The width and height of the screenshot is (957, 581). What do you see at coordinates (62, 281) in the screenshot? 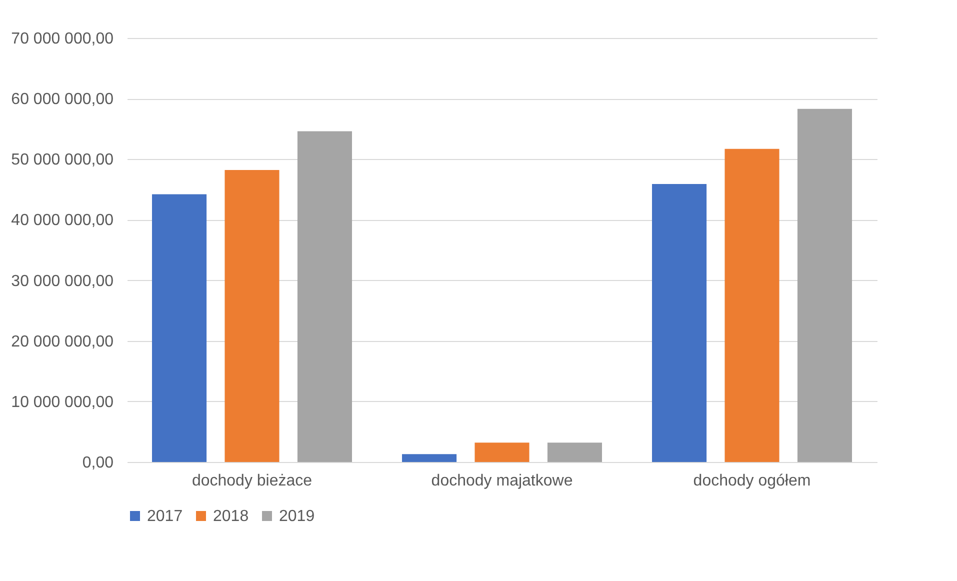
I see `y-tick-label: 30 000 000,00` at bounding box center [62, 281].